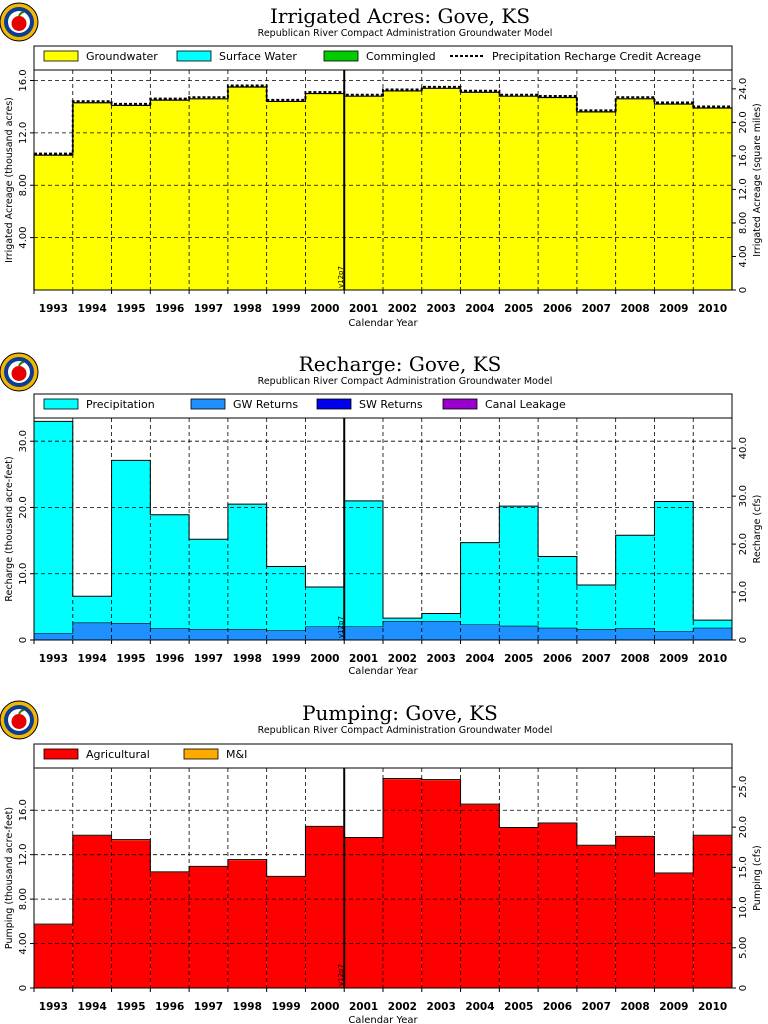  What do you see at coordinates (19, 373) in the screenshot?
I see `logo-apple` at bounding box center [19, 373].